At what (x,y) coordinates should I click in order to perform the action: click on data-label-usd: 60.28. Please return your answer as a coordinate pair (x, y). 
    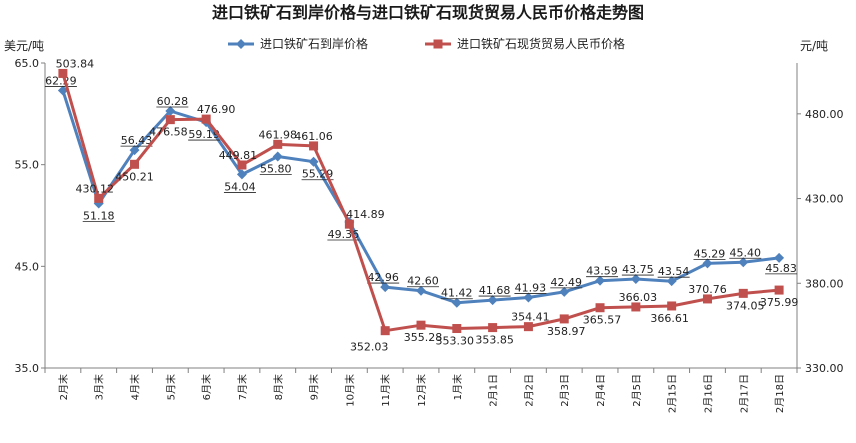
    Looking at the image, I should click on (173, 101).